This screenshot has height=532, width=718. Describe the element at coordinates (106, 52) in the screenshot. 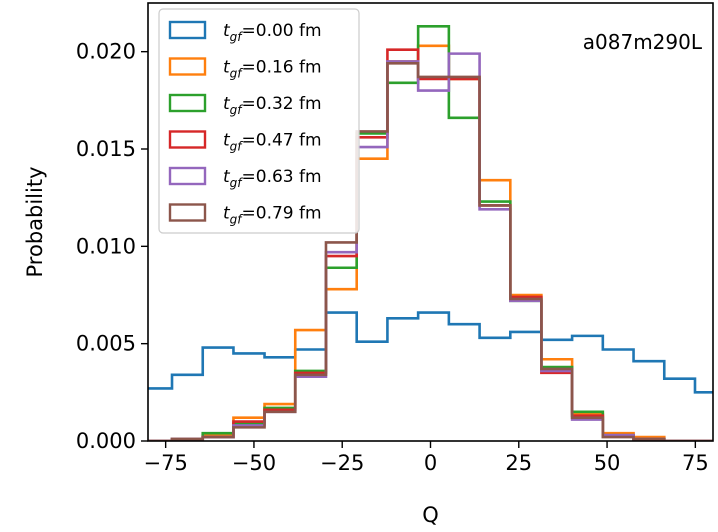

I see `y-tick-label: 0.020` at that location.